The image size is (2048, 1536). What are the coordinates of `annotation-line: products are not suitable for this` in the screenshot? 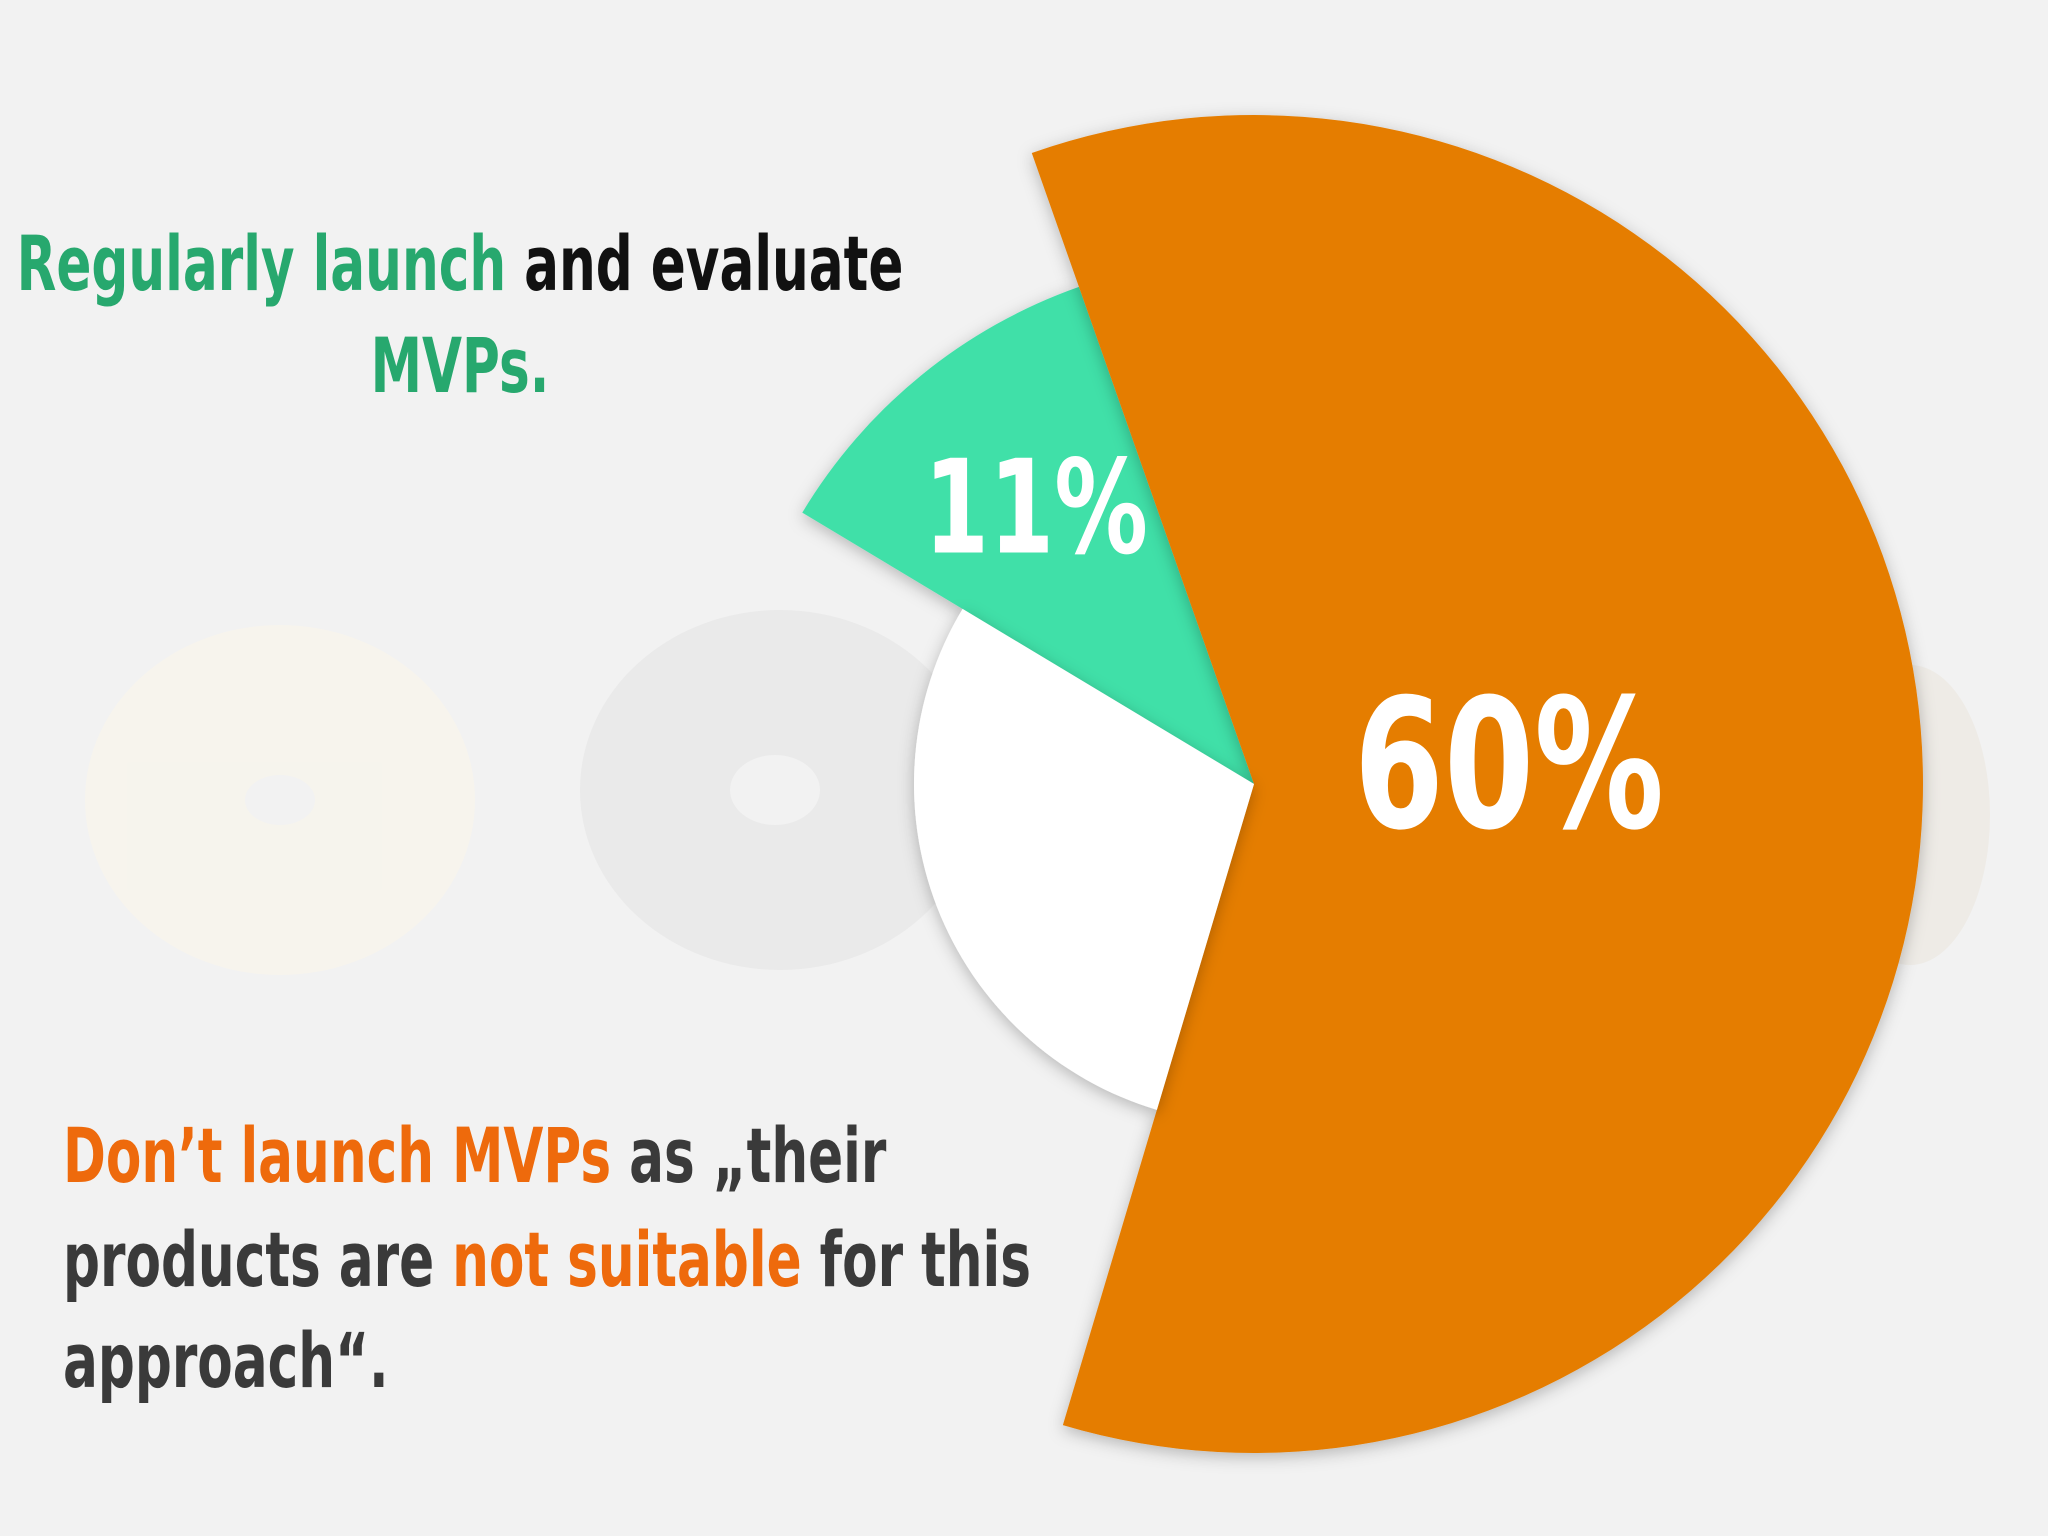 It's located at (547, 1261).